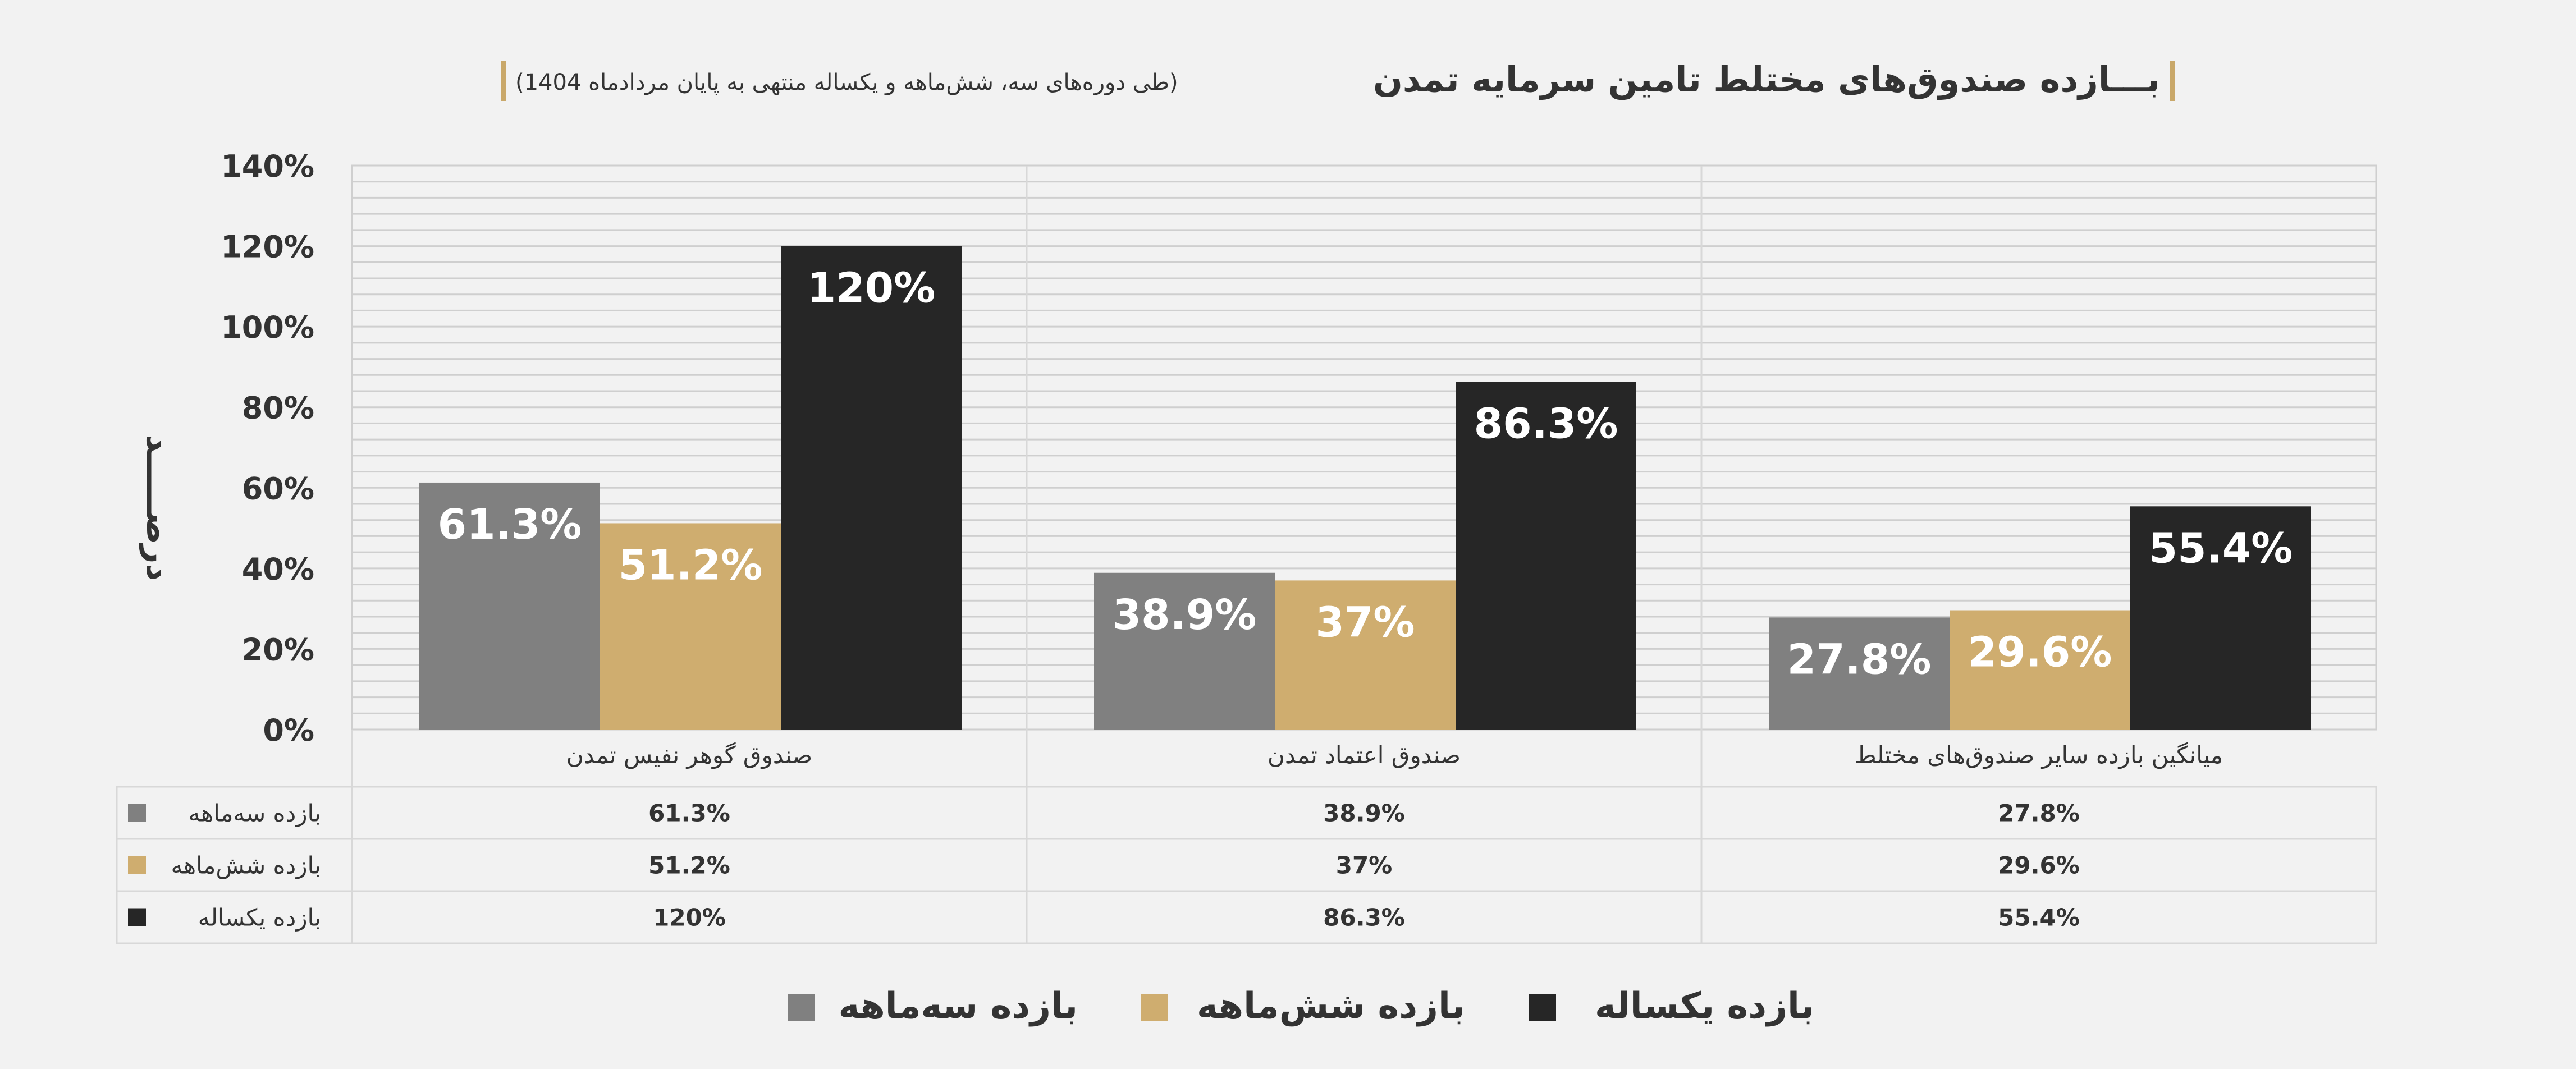  Describe the element at coordinates (267, 448) in the screenshot. I see `y-axis-ticks: 0% 20% 40% 60% 80% 100% 120% 140%` at that location.